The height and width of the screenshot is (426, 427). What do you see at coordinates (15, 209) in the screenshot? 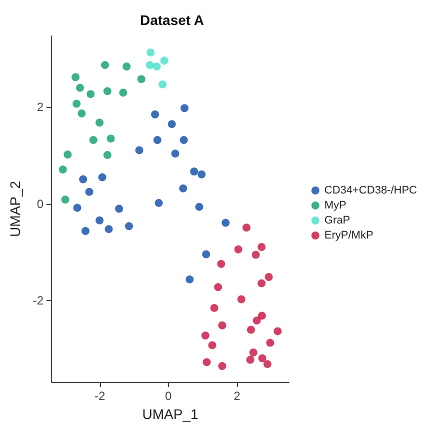
I see `y-axis-title: UMAP_2` at bounding box center [15, 209].